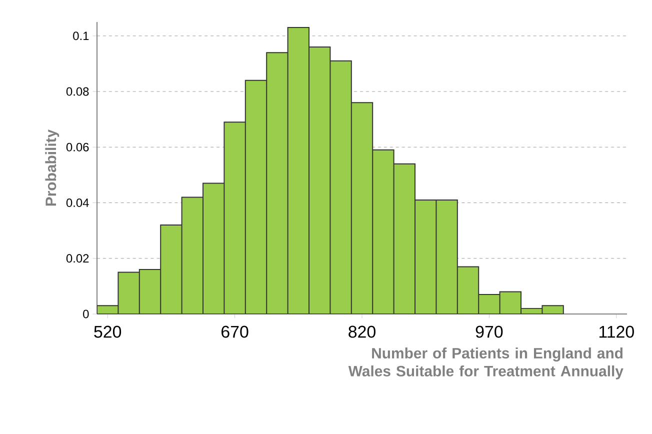 This screenshot has width=652, height=434. I want to click on x-tick-label: 1120, so click(616, 332).